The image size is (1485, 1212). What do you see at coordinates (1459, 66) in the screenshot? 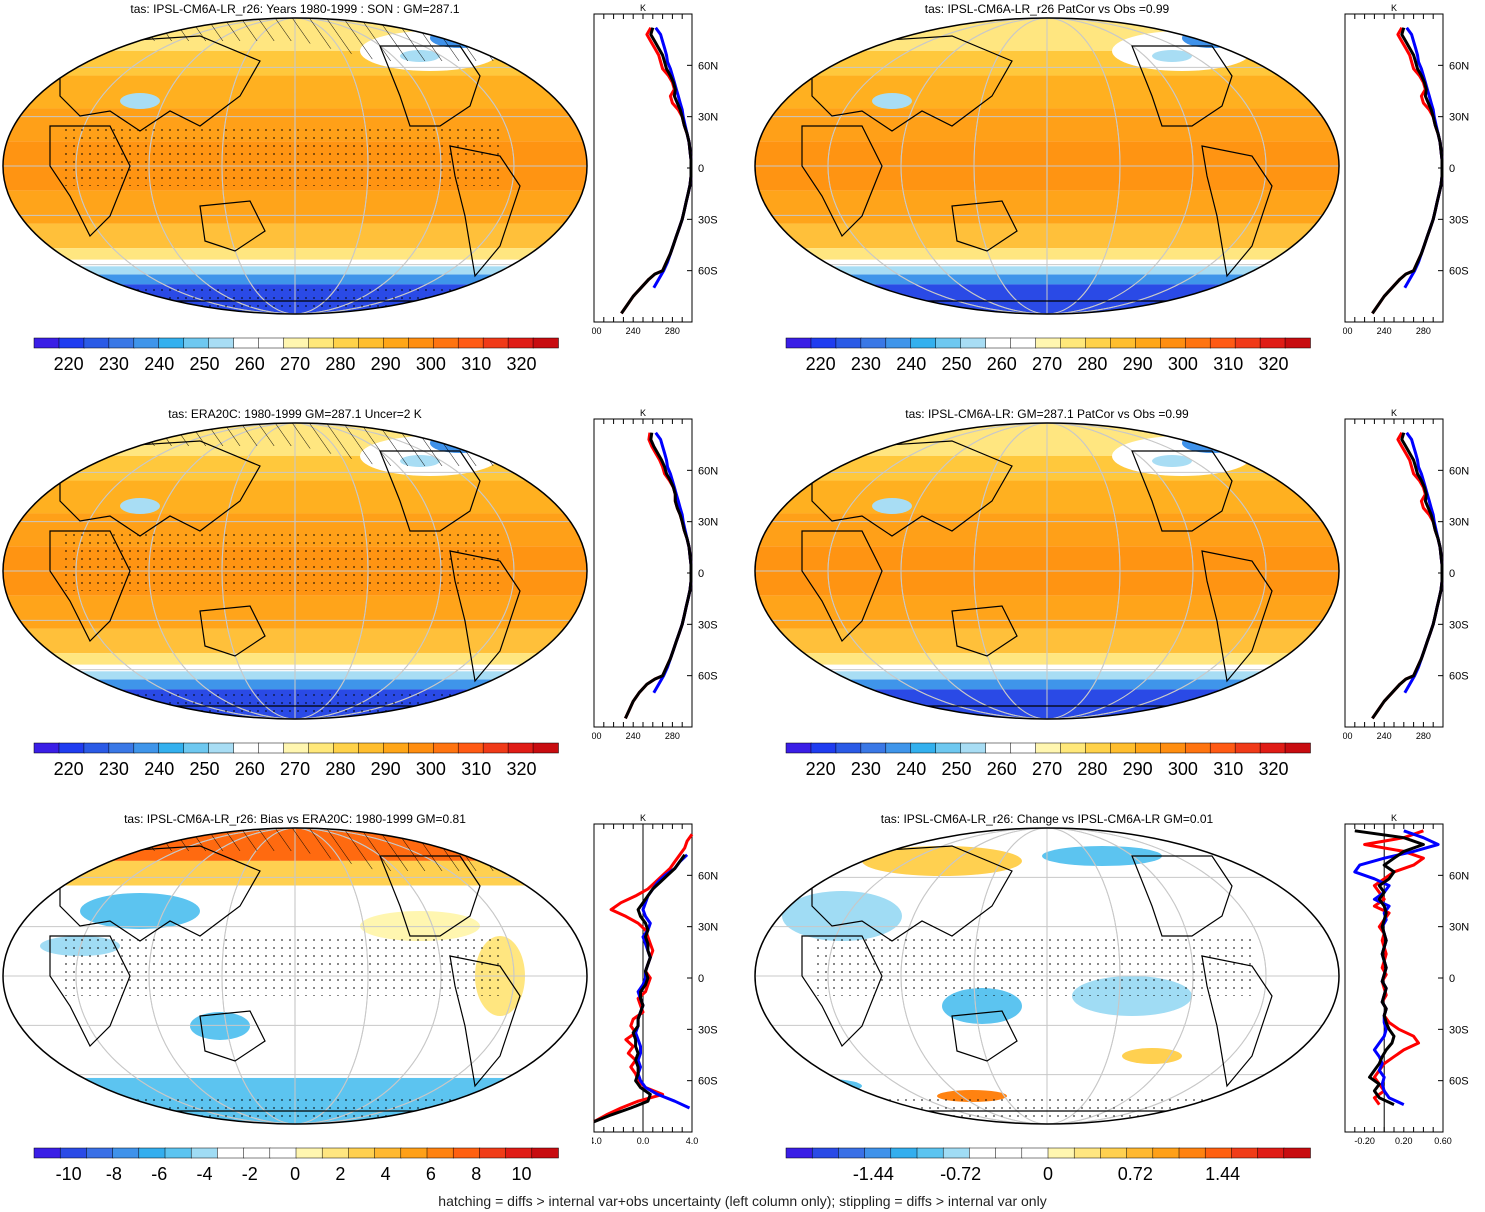
I see `profile-y-tick-label: 60N` at bounding box center [1459, 66].